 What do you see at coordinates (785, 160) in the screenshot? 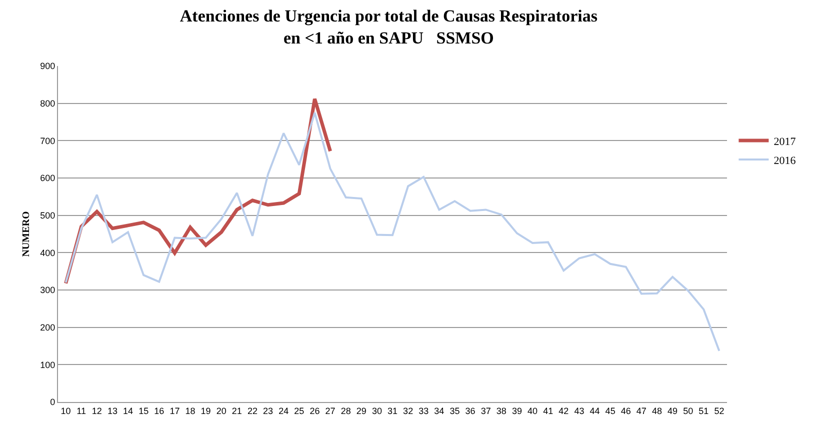
I see `legend-label: 2016` at bounding box center [785, 160].